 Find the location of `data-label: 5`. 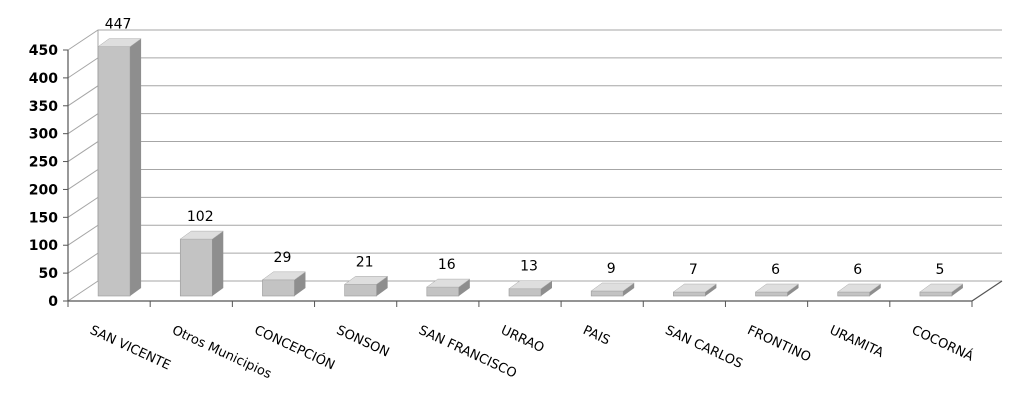

data-label: 5 is located at coordinates (939, 270).